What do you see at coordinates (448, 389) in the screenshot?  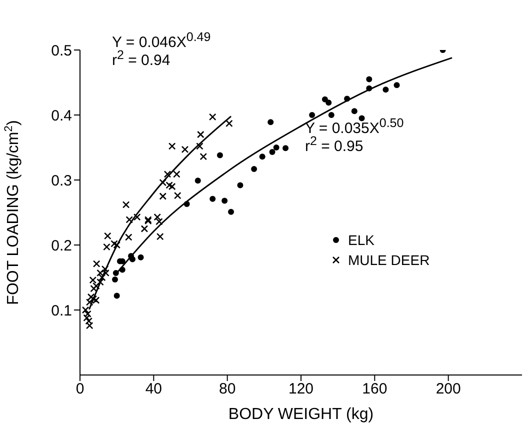 I see `x-tick-label: 200` at bounding box center [448, 389].